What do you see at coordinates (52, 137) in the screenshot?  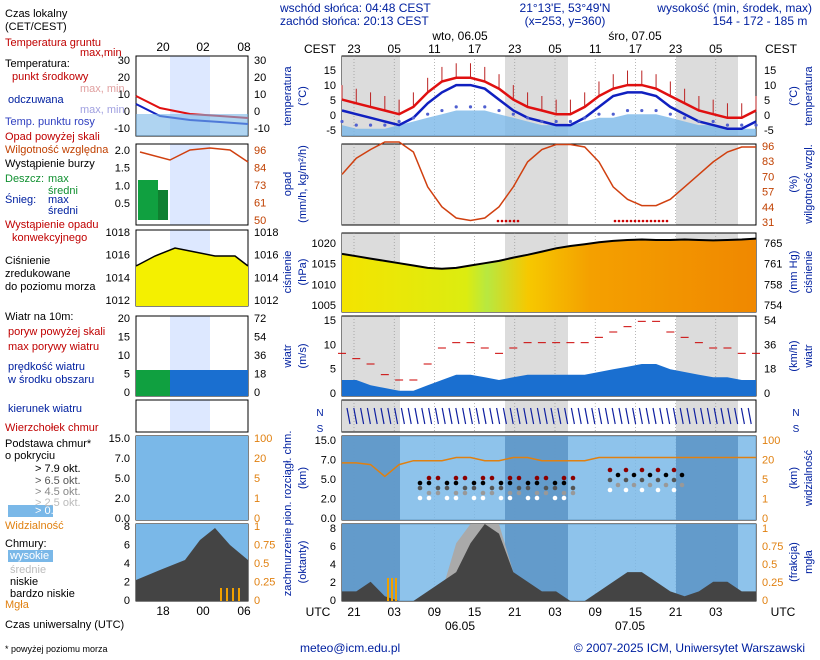 I see `legend-text: Opad powyżej skali` at bounding box center [52, 137].